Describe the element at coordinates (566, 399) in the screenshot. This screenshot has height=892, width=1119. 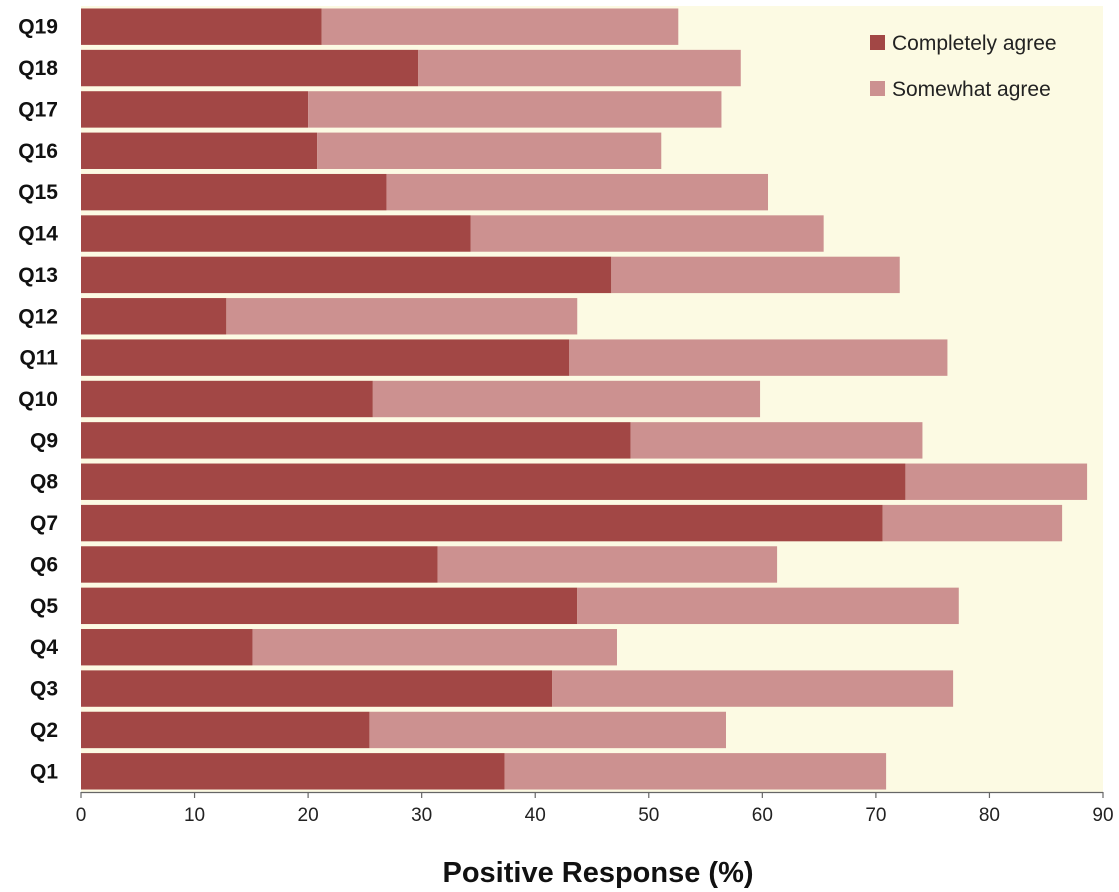
I see `bar-q10-somewhat-agree` at that location.